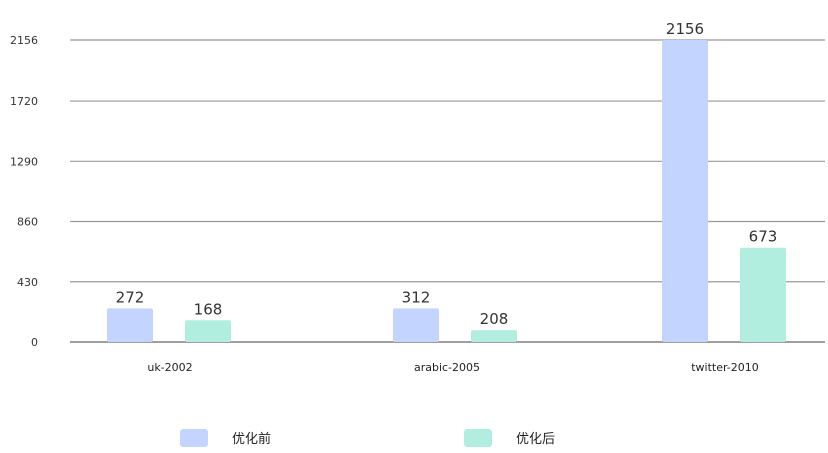  Describe the element at coordinates (27, 222) in the screenshot. I see `y-tick-label: 860` at that location.